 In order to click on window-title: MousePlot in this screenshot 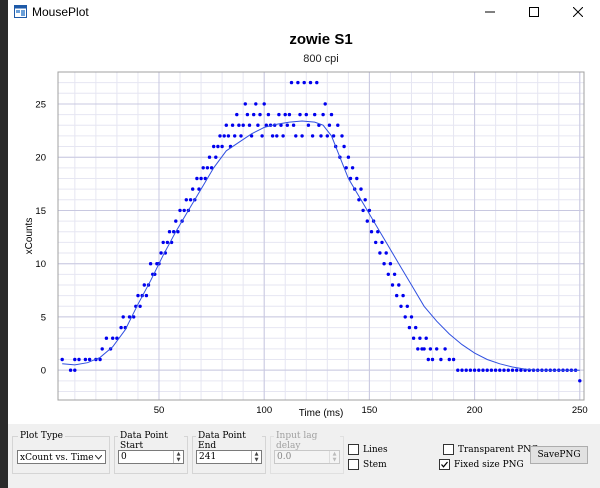, I will do `click(60, 12)`.